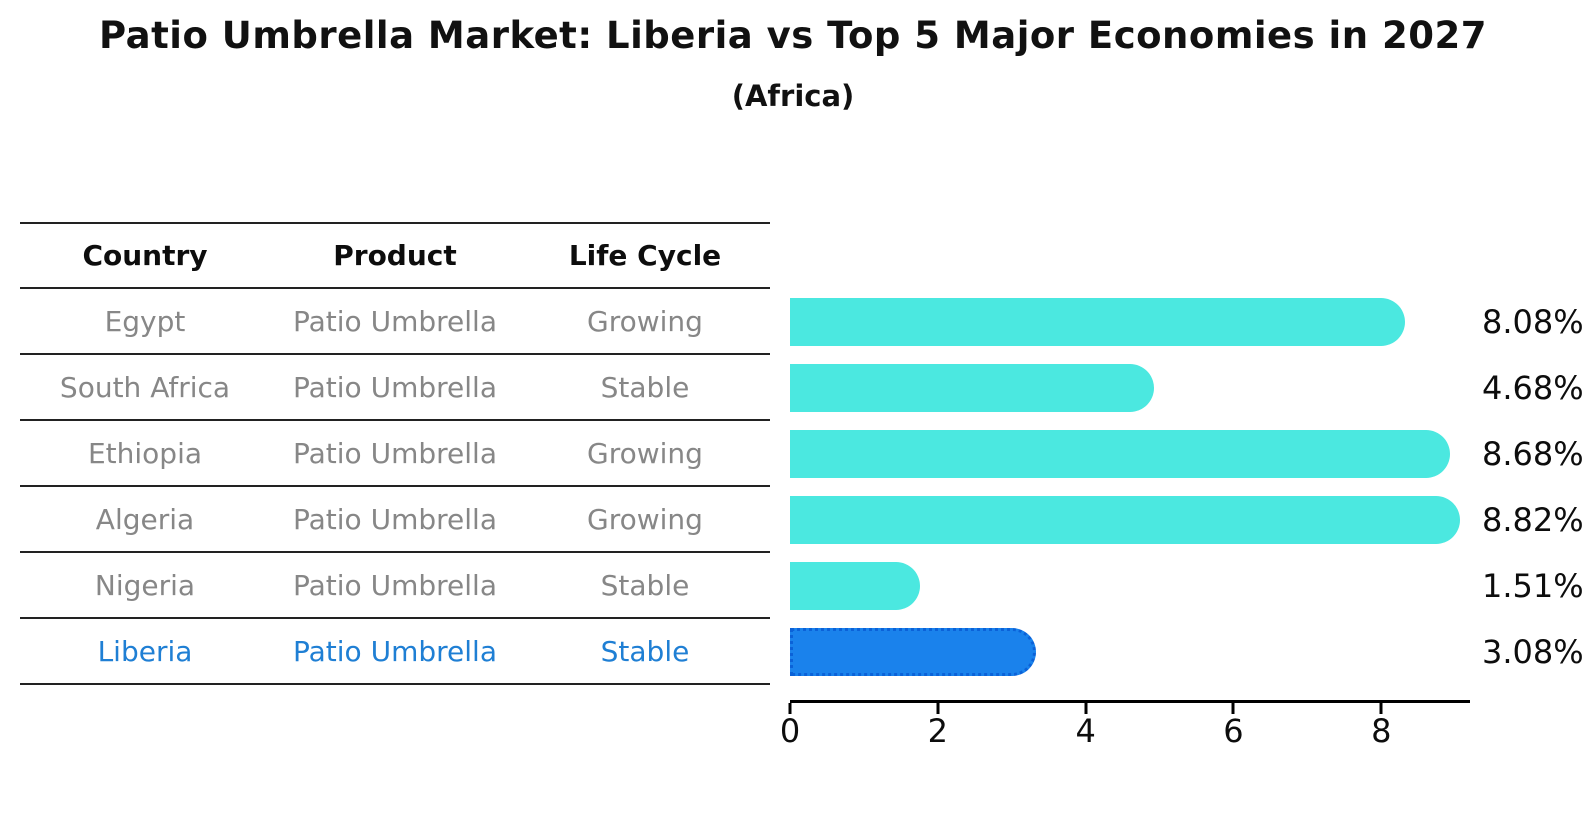 This screenshot has width=1586, height=823. I want to click on value-label: 1.51%, so click(1533, 586).